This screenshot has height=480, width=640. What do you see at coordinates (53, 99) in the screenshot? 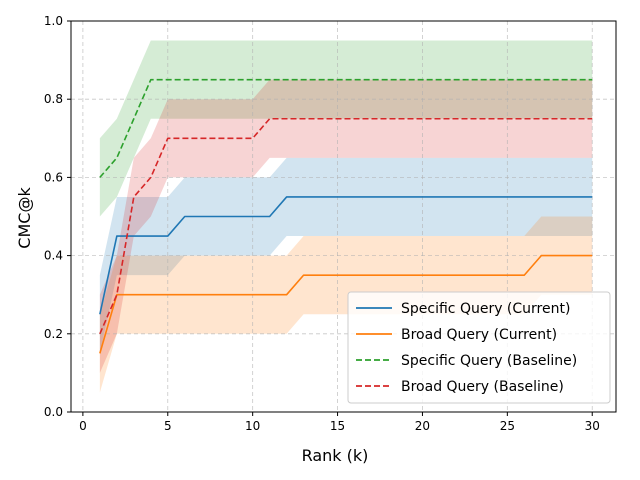
I see `y-tick-label: 0.8` at bounding box center [53, 99].